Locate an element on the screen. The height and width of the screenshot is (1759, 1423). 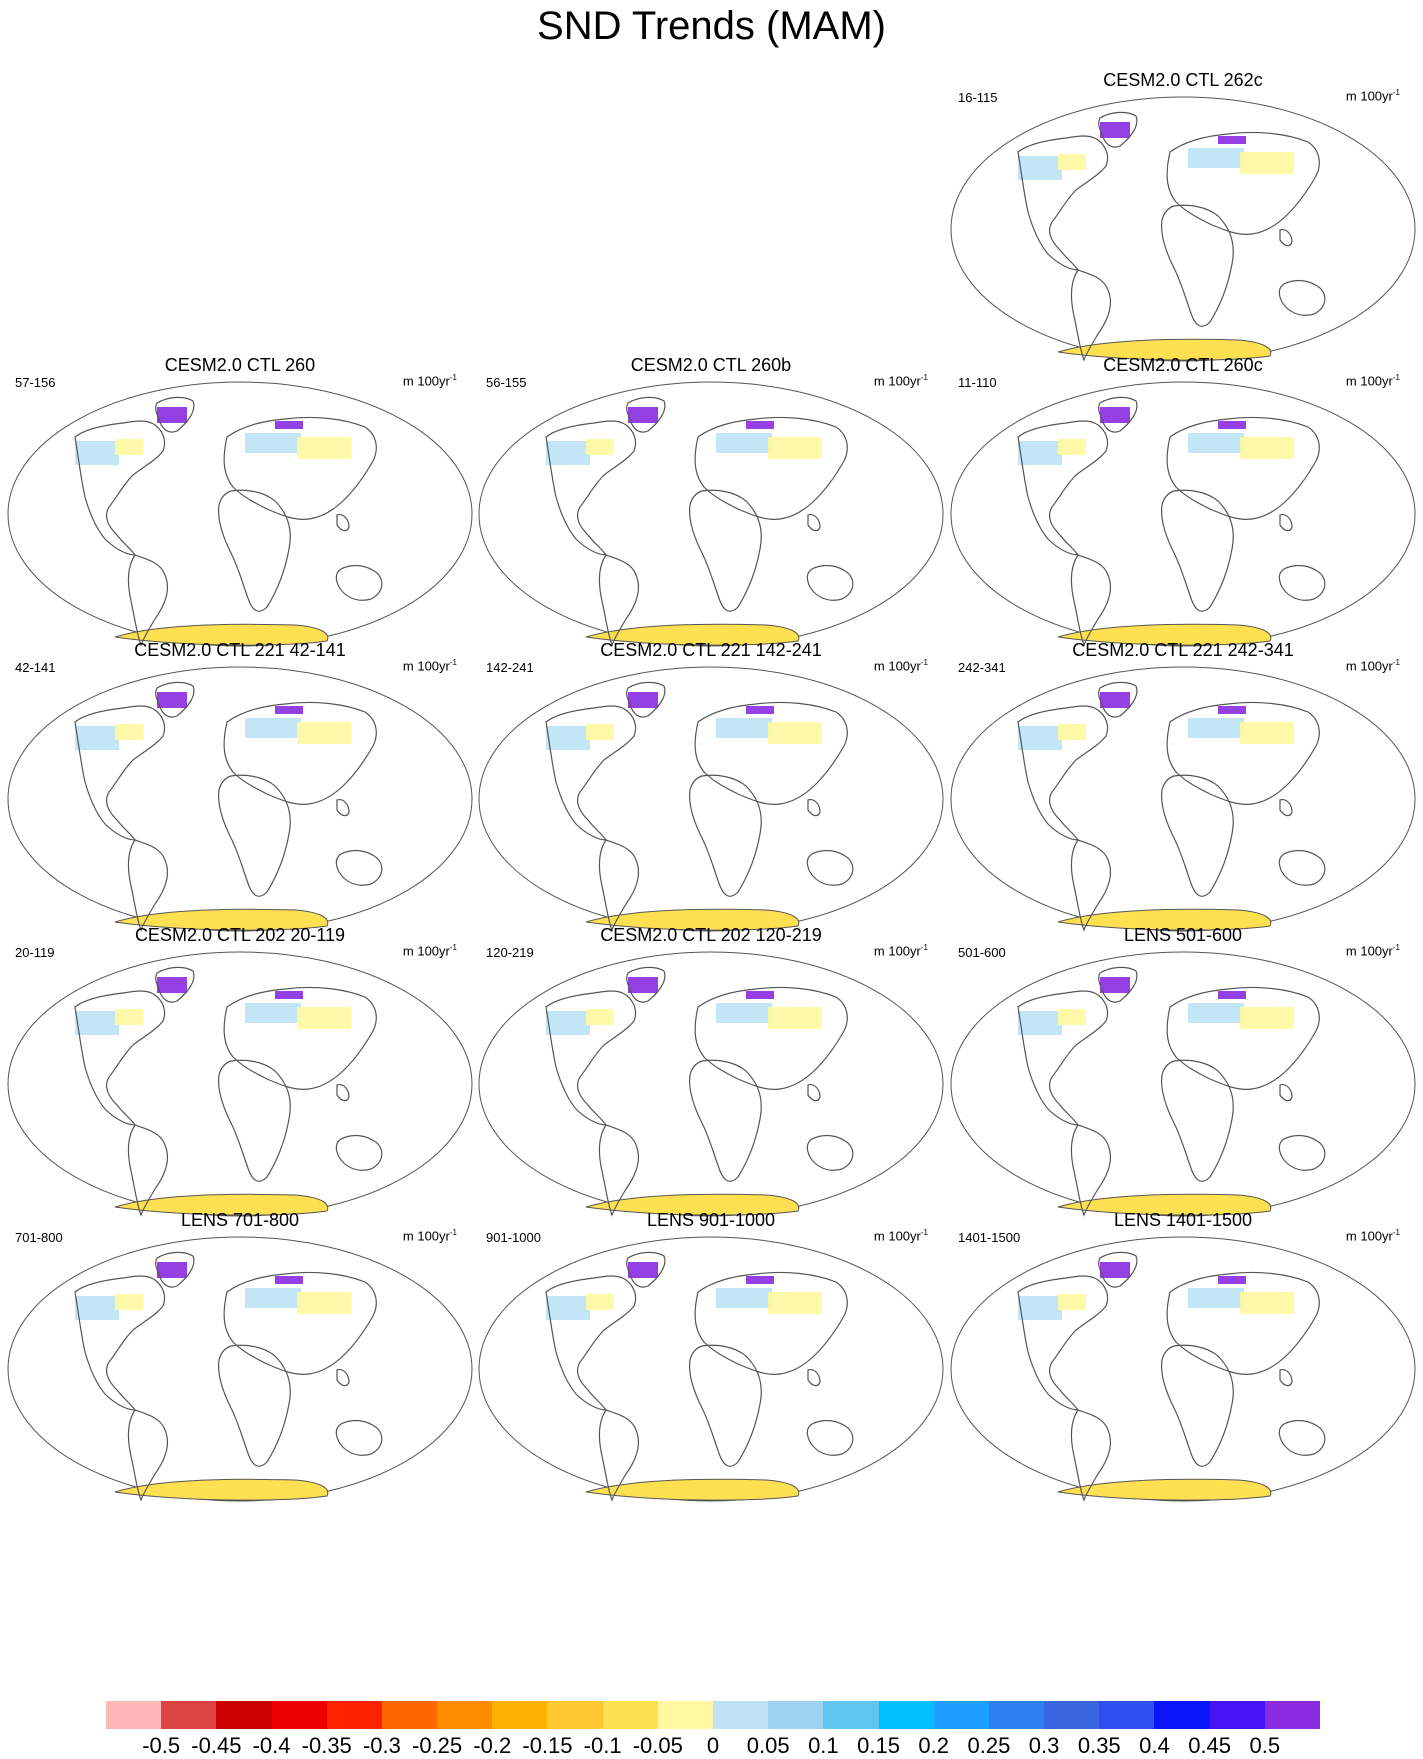
panel-title: CESM2.0 CTL 260c is located at coordinates (1183, 365).